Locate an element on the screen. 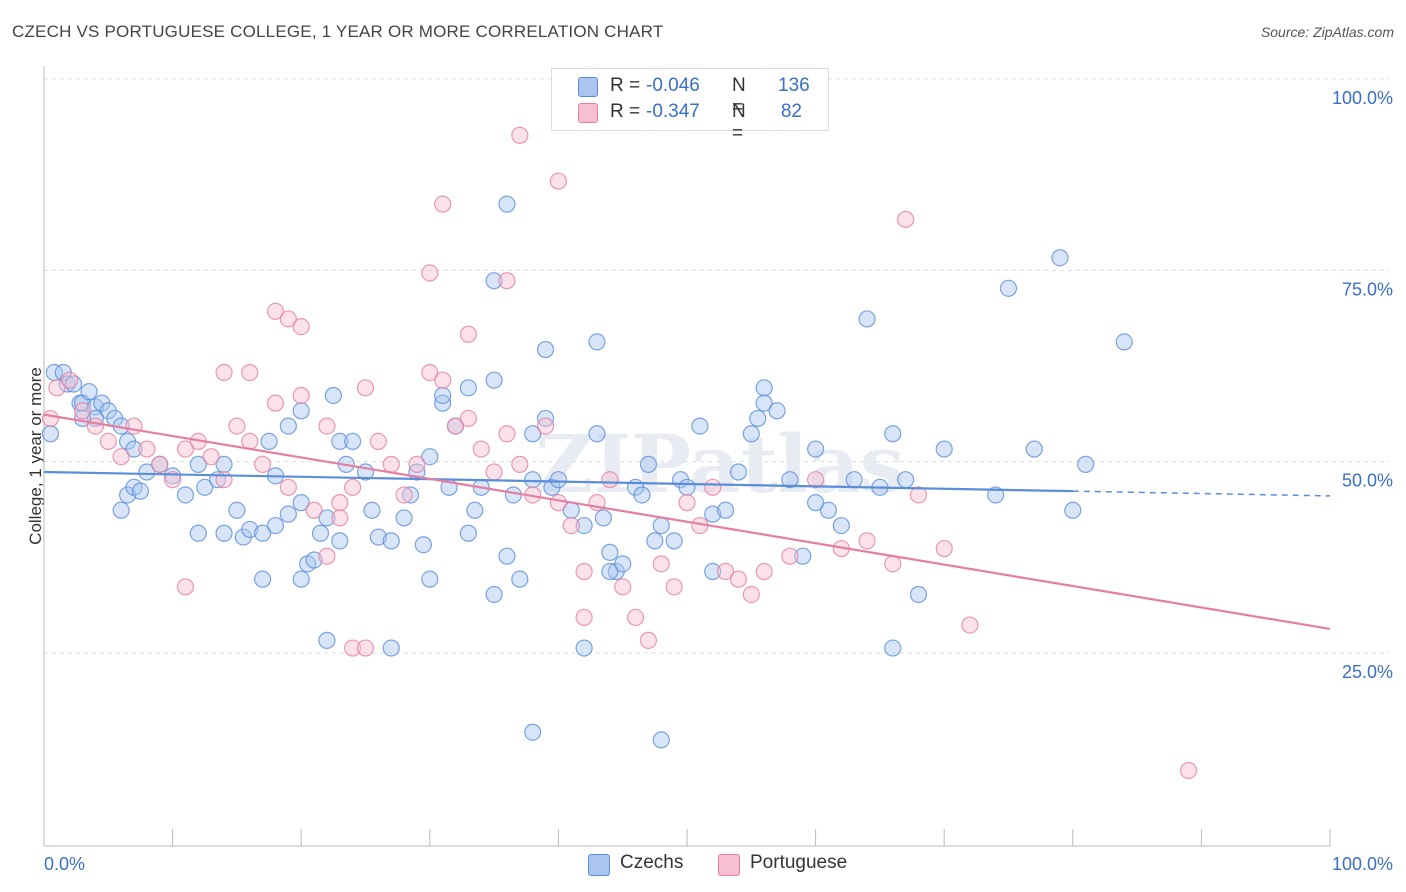 The height and width of the screenshot is (892, 1406). legend-r-value: -0.046 is located at coordinates (673, 85).